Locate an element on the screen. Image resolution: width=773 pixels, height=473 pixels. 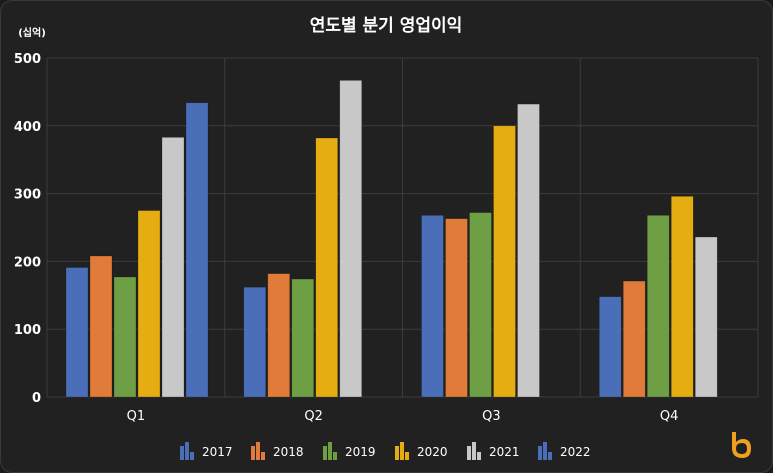
y-tick-label: 200 is located at coordinates (27, 262).